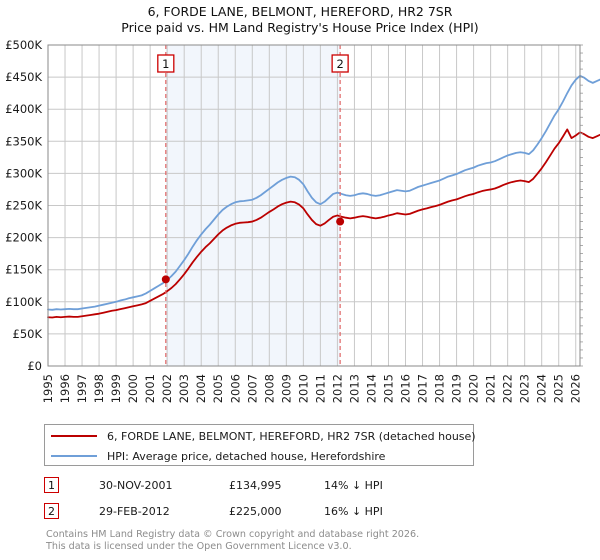 Image resolution: width=600 pixels, height=560 pixels. What do you see at coordinates (28, 334) in the screenshot?
I see `y-axis-tick-label: £50K` at bounding box center [28, 334].